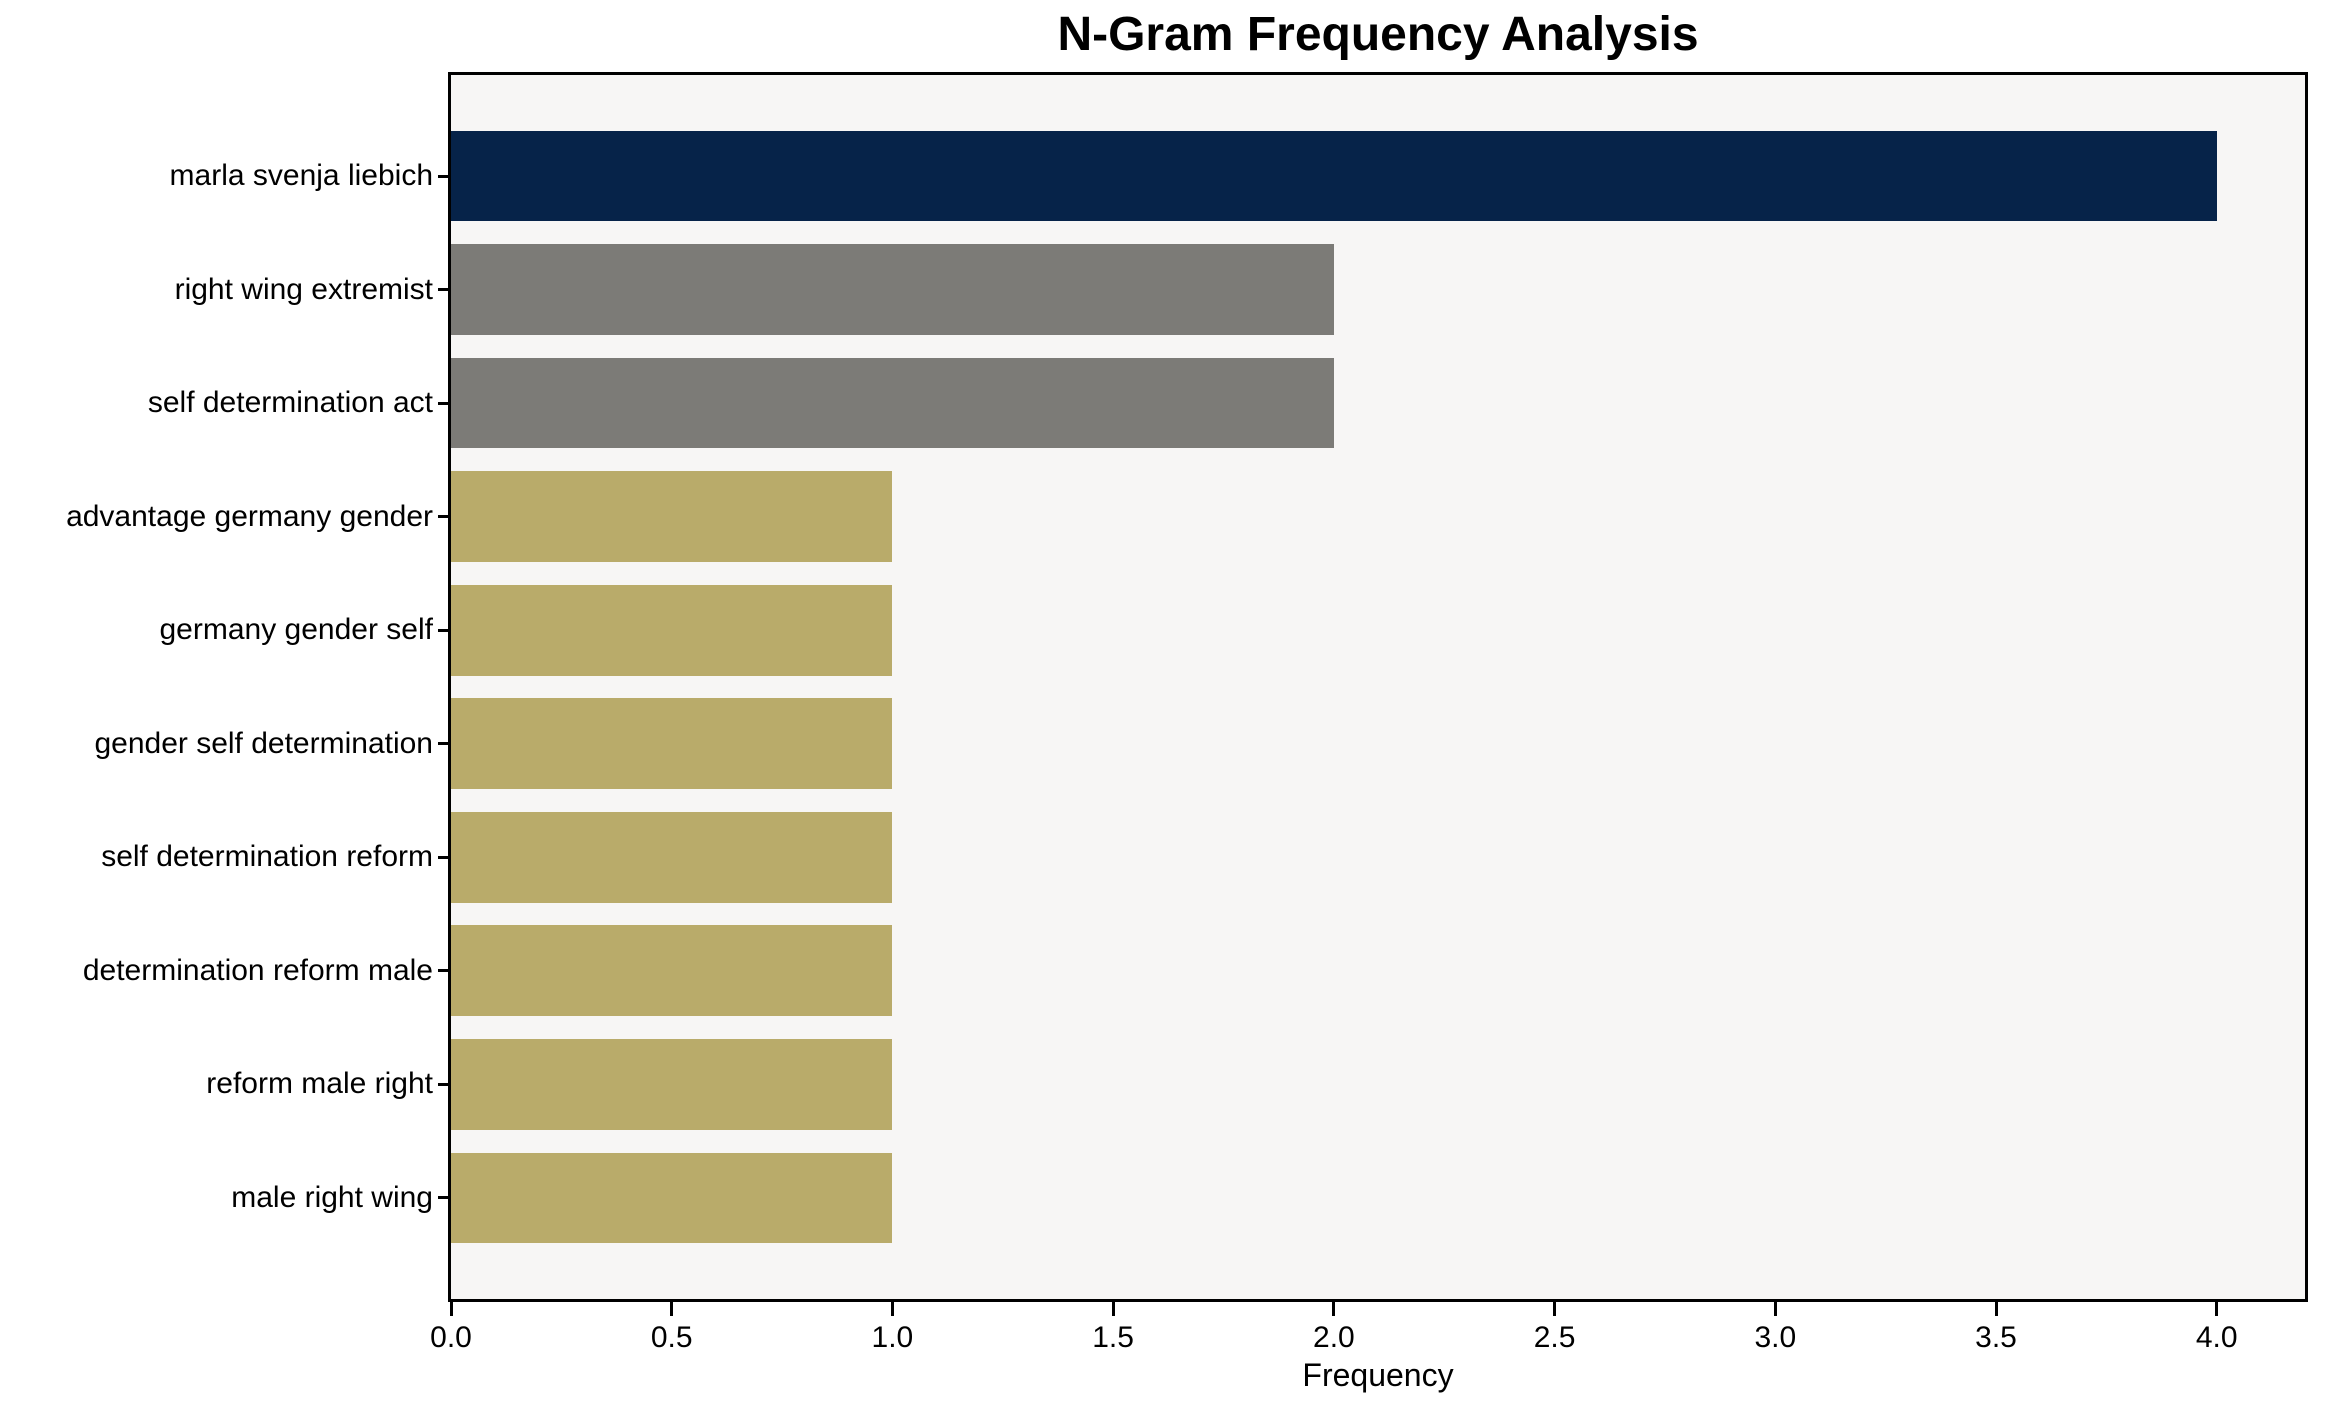 The image size is (2327, 1414). I want to click on x-tick-label: 1.5, so click(1113, 1337).